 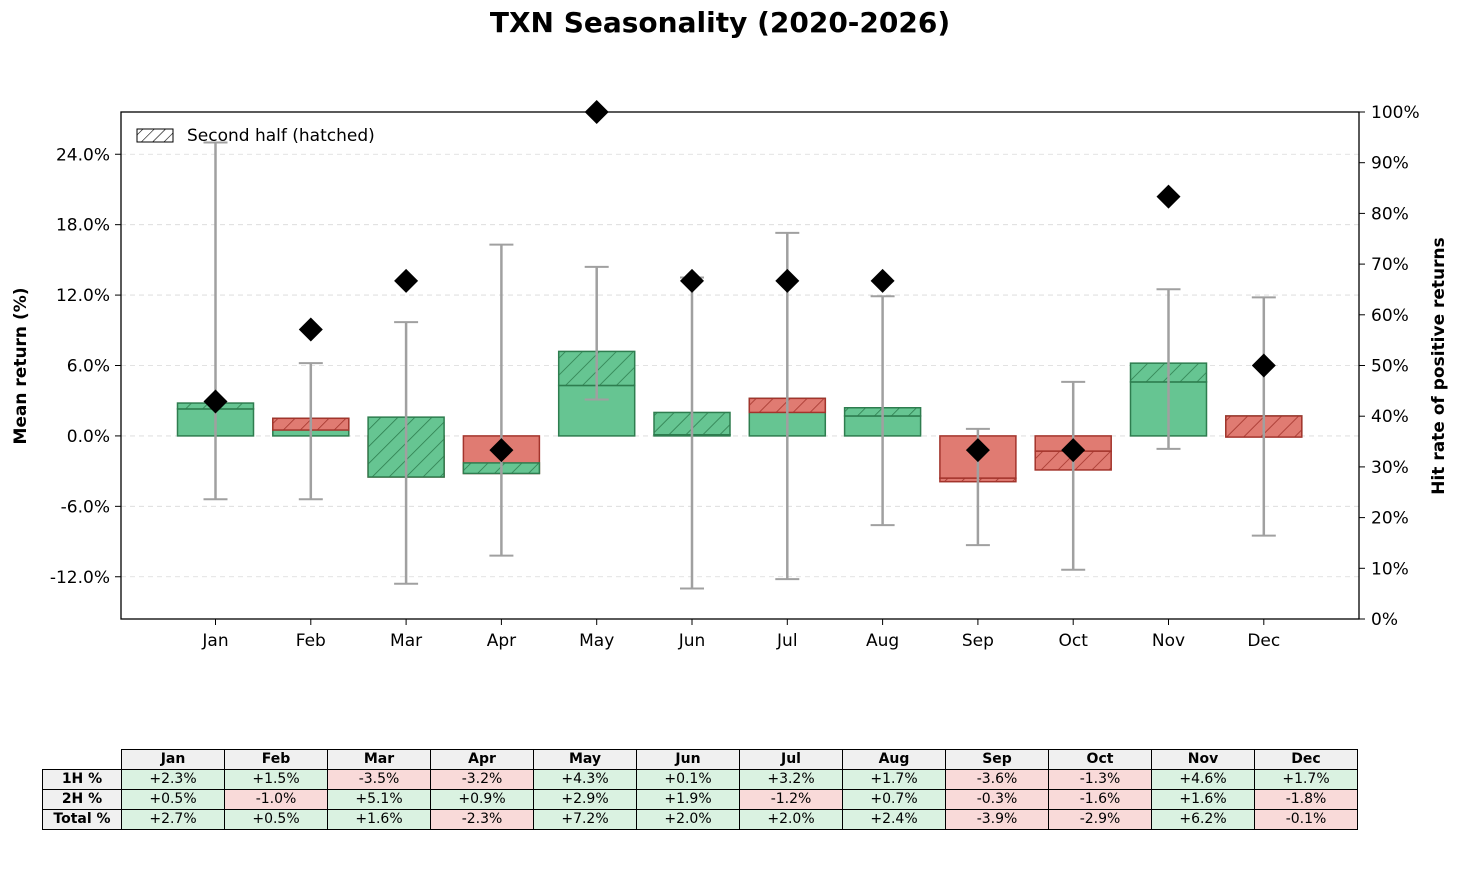 I want to click on table-row-header: Total %, so click(x=82, y=819).